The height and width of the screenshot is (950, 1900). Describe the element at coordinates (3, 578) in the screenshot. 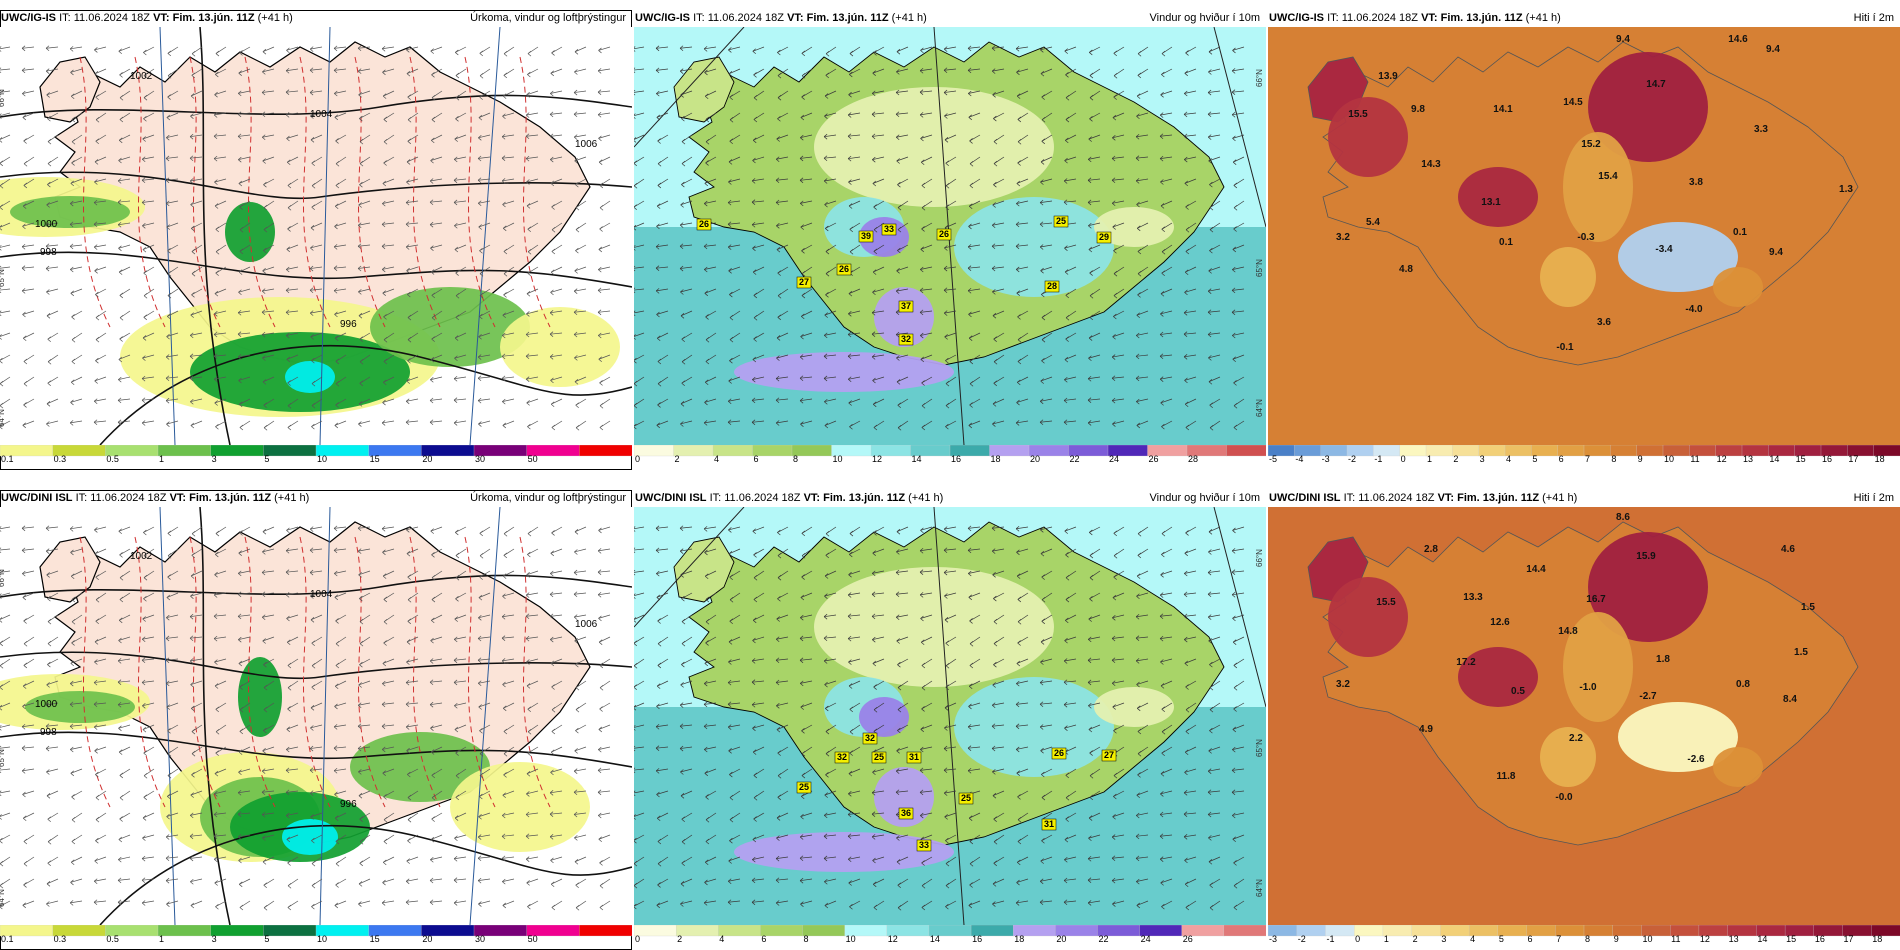

I see `latitude-label: 66°N` at that location.